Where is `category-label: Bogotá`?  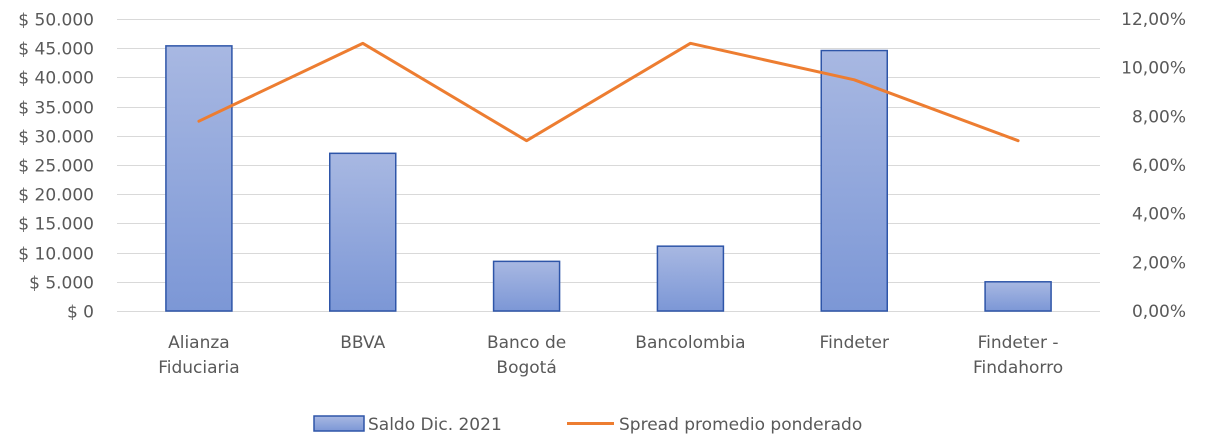
category-label: Bogotá is located at coordinates (526, 368).